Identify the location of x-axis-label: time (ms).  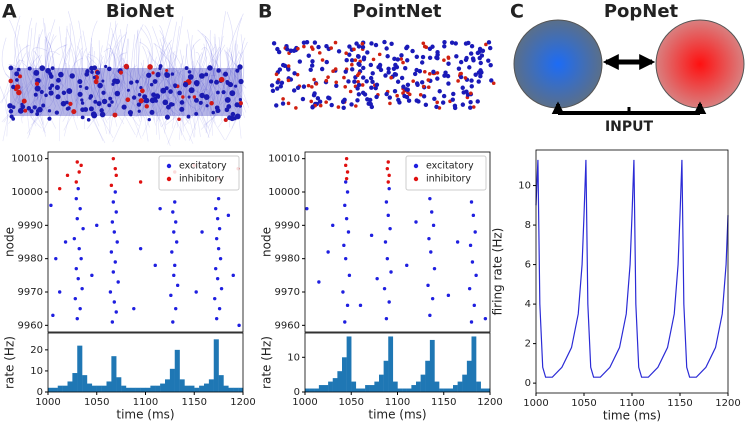
(145, 415).